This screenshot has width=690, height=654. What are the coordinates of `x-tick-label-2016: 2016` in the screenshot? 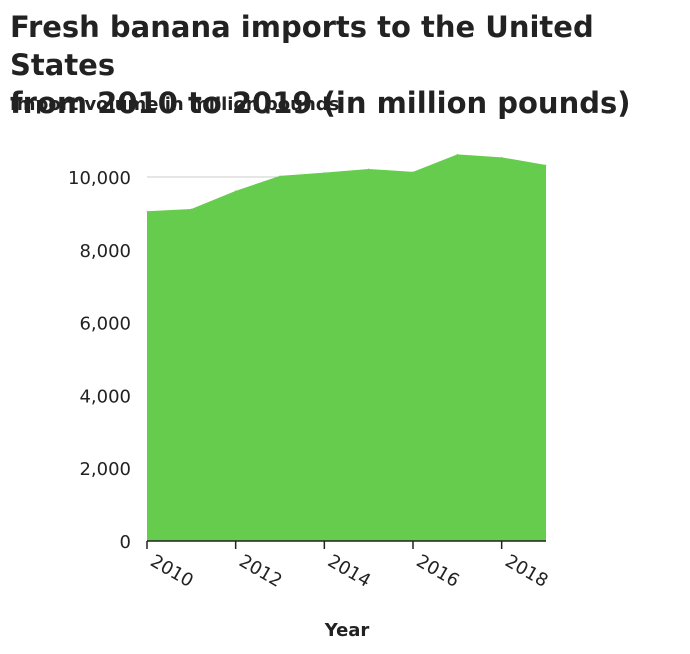 It's located at (438, 571).